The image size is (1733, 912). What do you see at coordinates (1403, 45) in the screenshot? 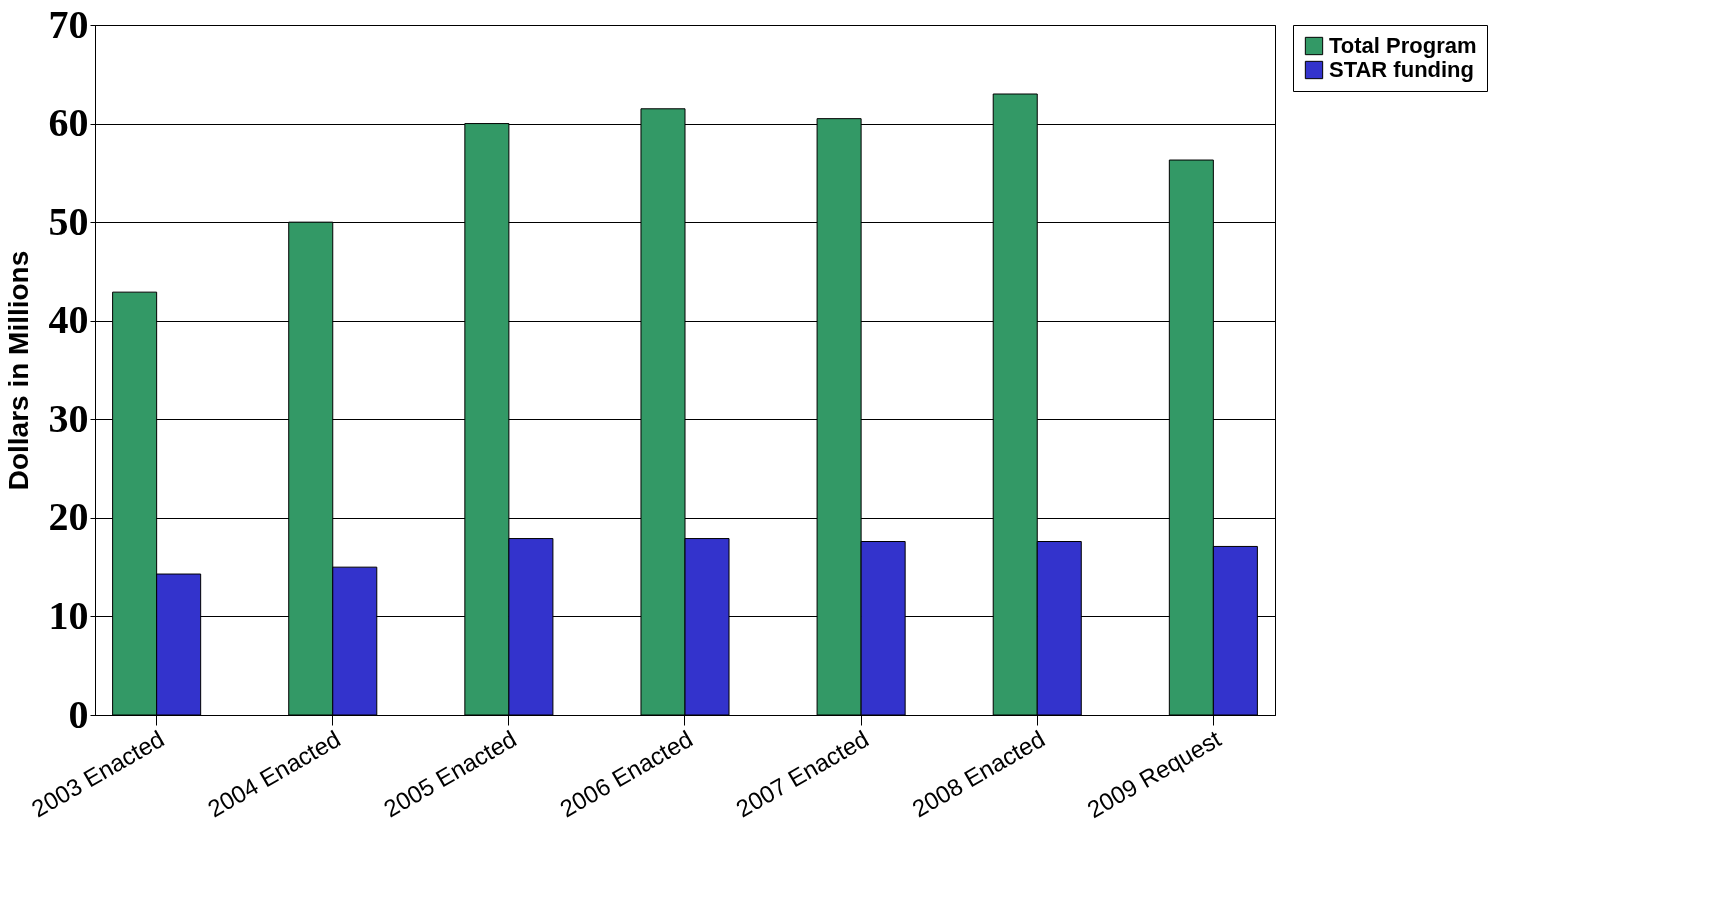
I see `legend-label: Total Program` at bounding box center [1403, 45].